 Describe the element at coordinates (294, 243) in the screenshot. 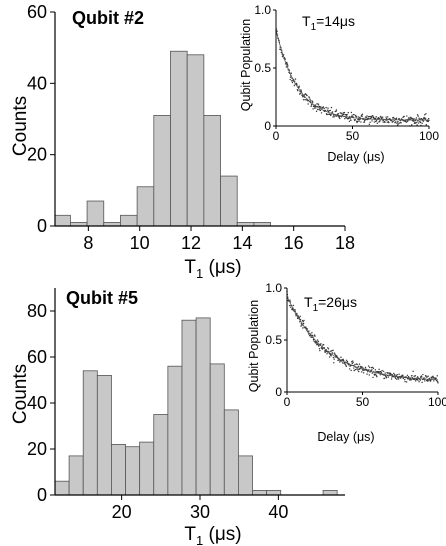

I see `x-tick-label: 16` at that location.